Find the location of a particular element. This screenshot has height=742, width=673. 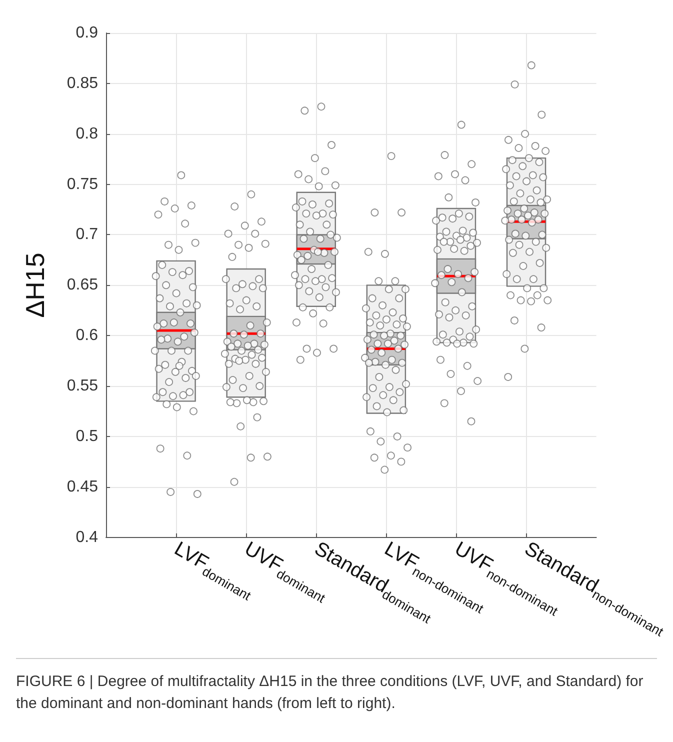

y-axis-title: ΔH15 is located at coordinates (35, 285).